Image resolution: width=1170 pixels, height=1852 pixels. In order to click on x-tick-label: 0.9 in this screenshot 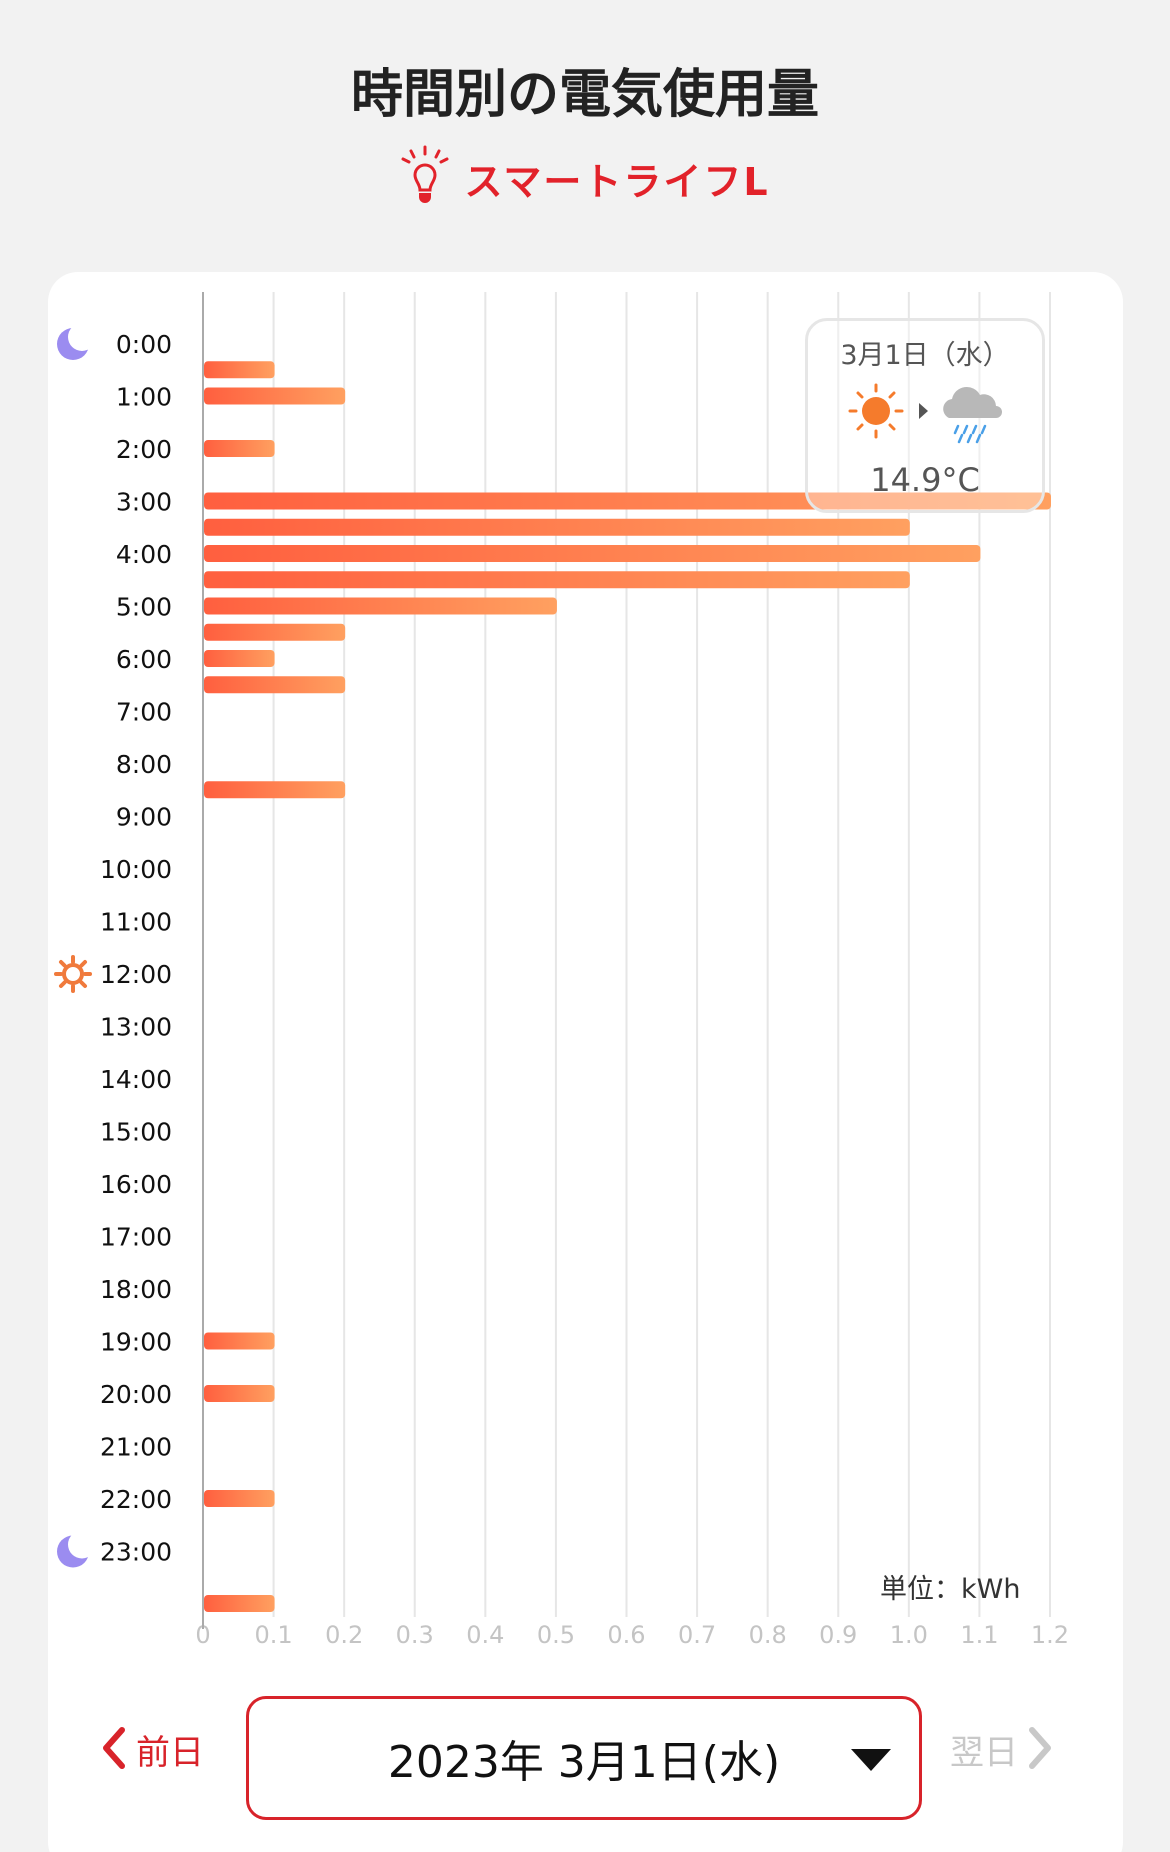, I will do `click(838, 1635)`.